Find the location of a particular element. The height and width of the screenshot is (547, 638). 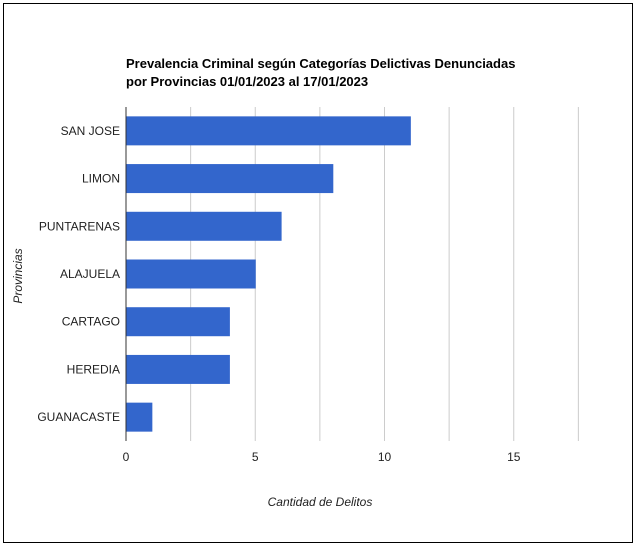

y-tick-label: GUANACASTE is located at coordinates (78, 417).